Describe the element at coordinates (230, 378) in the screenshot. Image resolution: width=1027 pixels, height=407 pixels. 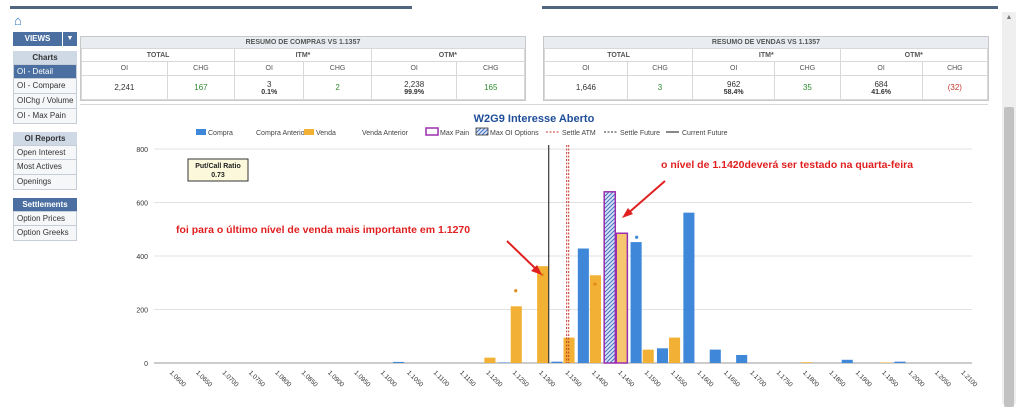
I see `x-tick-label: 1.0700` at that location.